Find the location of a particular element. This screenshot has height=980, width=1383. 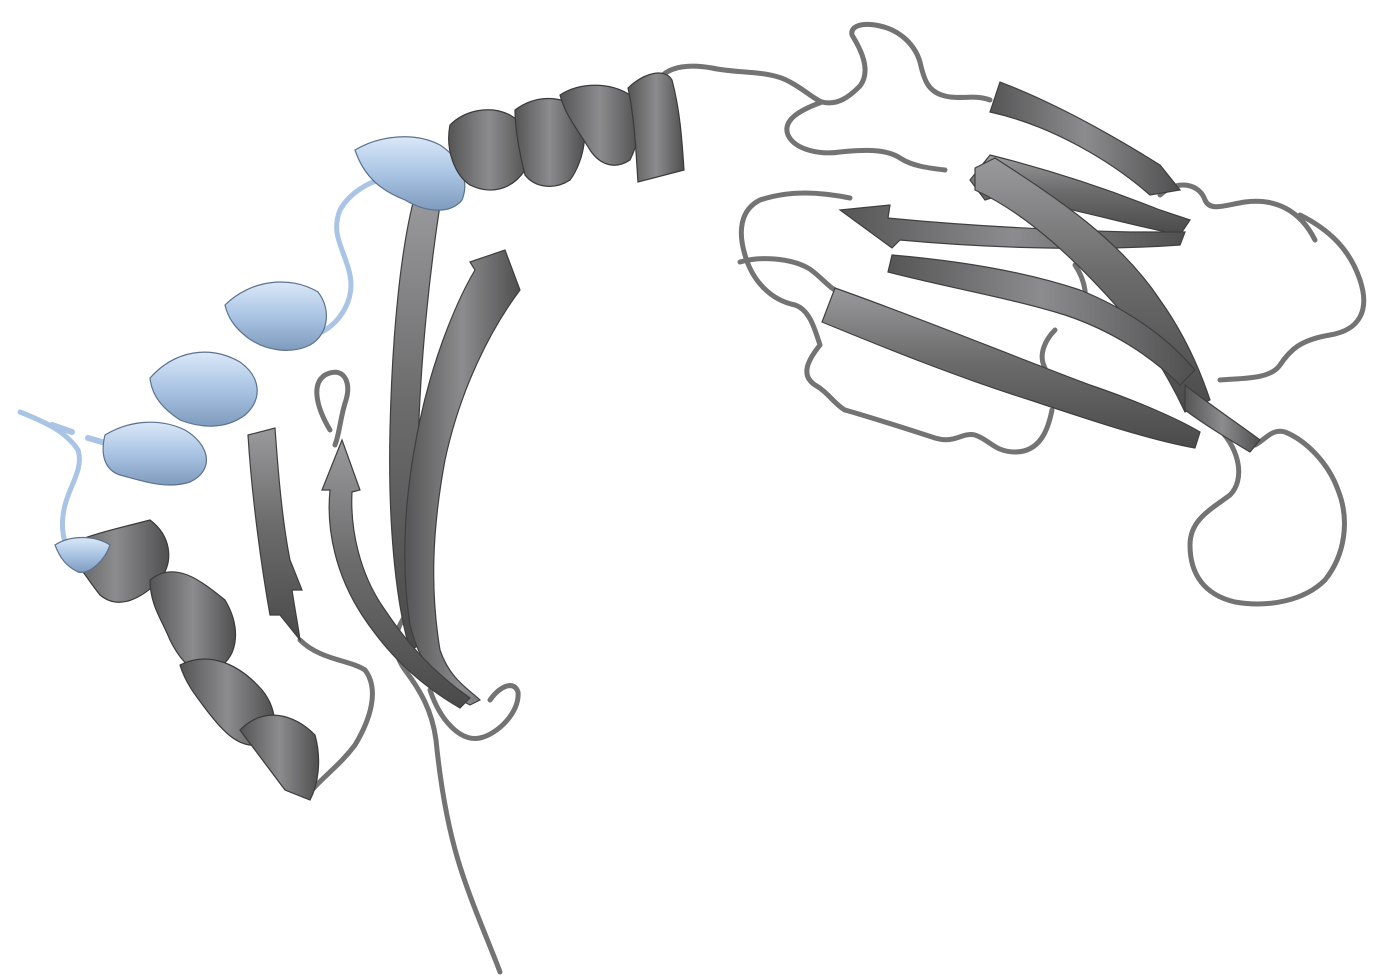

coil-helix-to-domain-linker is located at coordinates (825, 63).